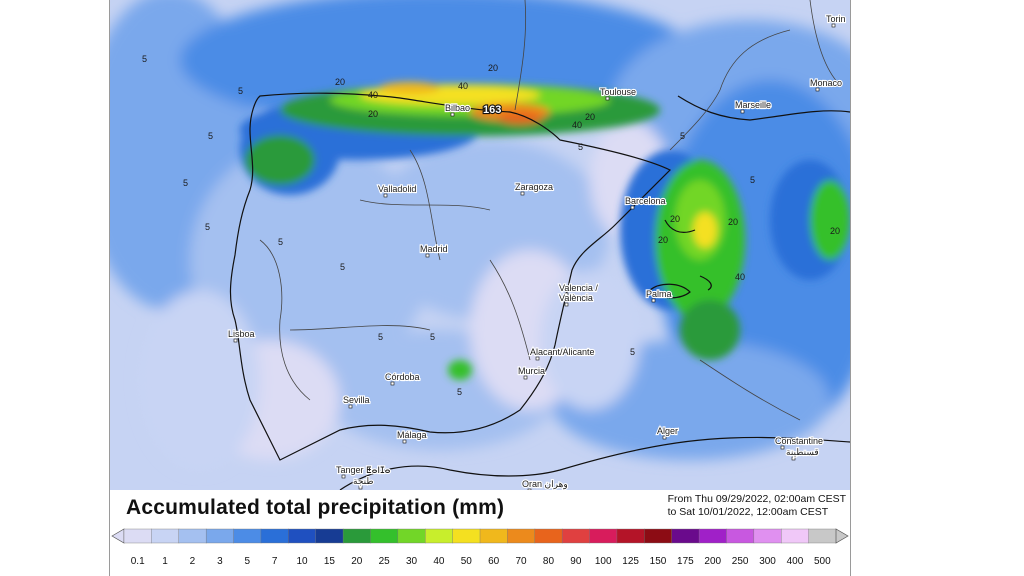 This screenshot has width=1024, height=576. I want to click on city-15: Córdoba, so click(402, 378).